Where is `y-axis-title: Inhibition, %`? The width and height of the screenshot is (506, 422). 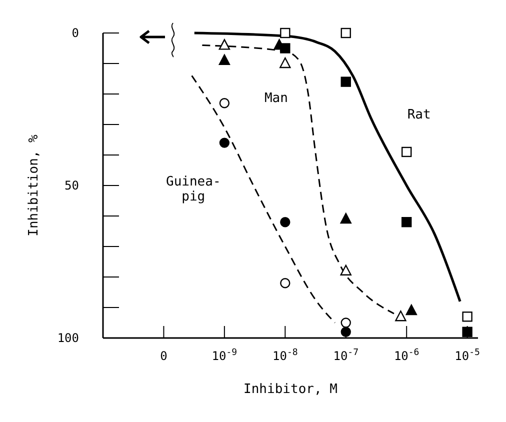 y-axis-title: Inhibition, % is located at coordinates (34, 185).